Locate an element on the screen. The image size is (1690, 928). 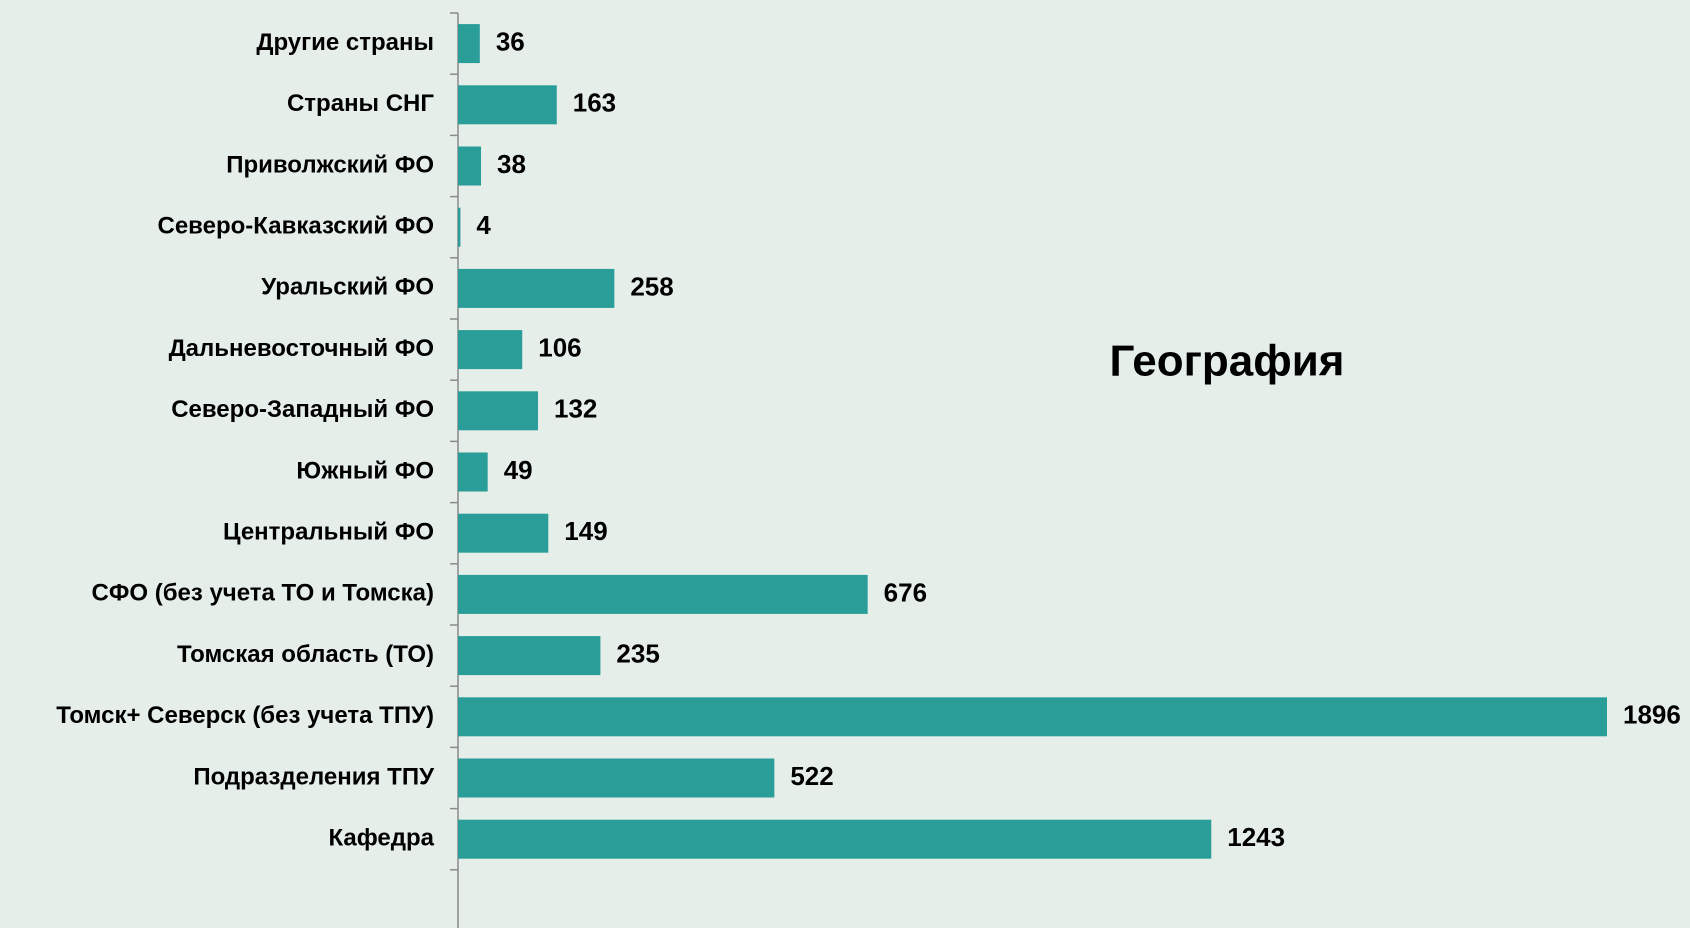
value-label: 258 is located at coordinates (651, 286).